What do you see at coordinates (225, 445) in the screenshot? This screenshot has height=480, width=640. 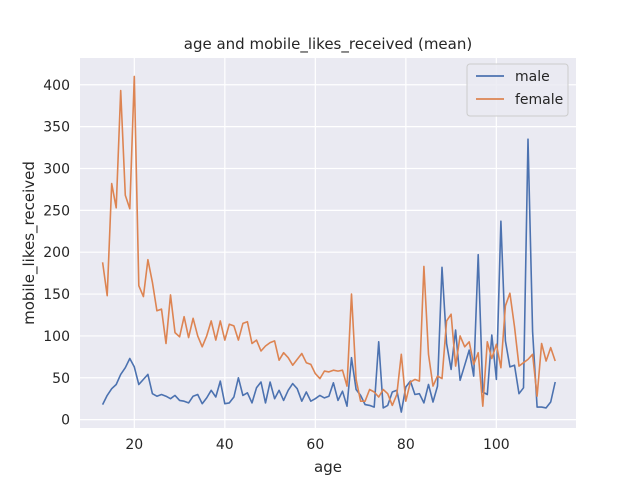 I see `x-tick-label: 40` at bounding box center [225, 445].